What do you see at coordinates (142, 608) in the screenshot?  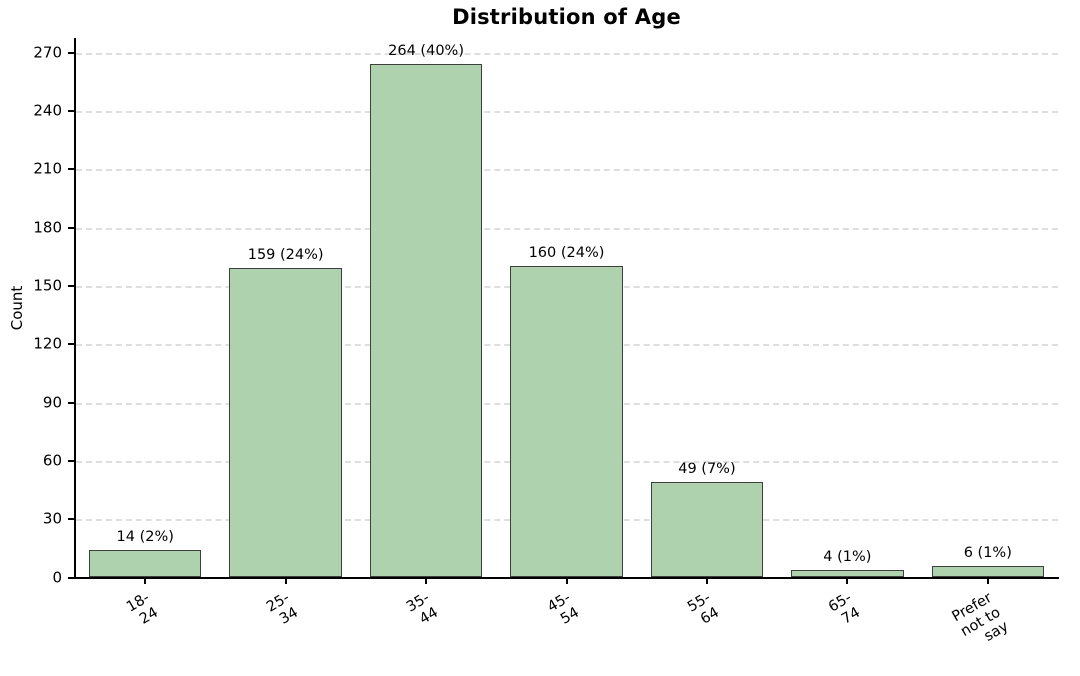 I see `x-tick-label: 18-24` at bounding box center [142, 608].